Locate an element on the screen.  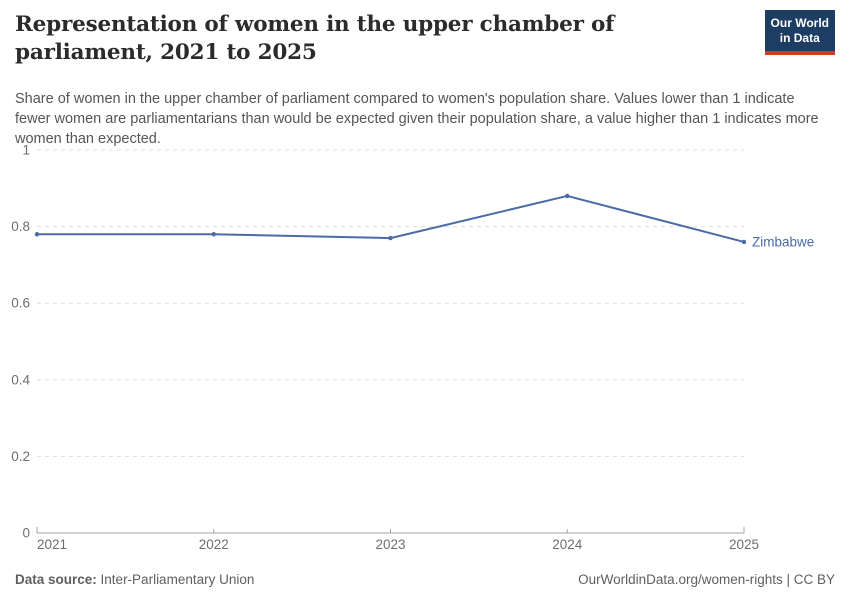
y-tick-label: 1 is located at coordinates (26, 150).